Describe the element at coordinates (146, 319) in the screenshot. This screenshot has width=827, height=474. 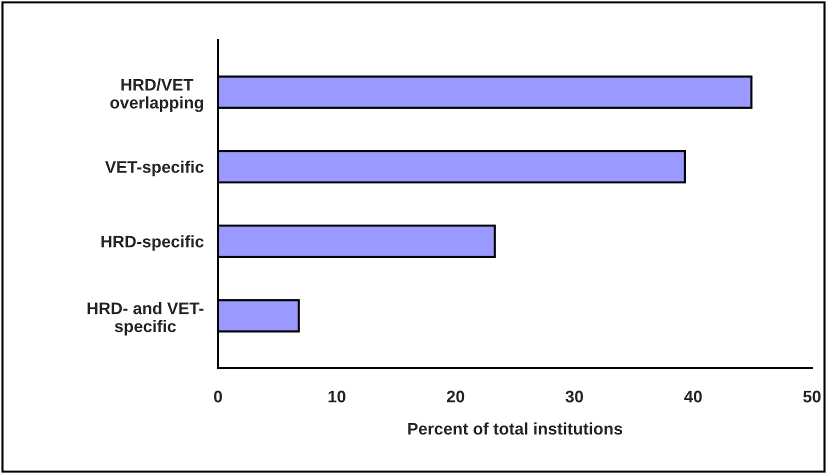
I see `y-tick-label: HRD- and VET- specific` at that location.